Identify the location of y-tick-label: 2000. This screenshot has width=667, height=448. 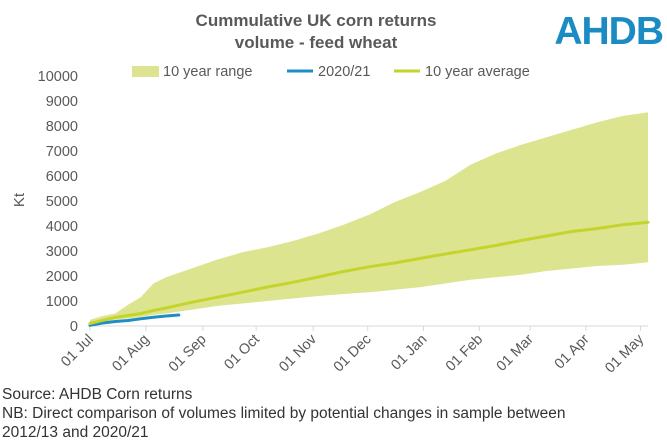
(62, 277).